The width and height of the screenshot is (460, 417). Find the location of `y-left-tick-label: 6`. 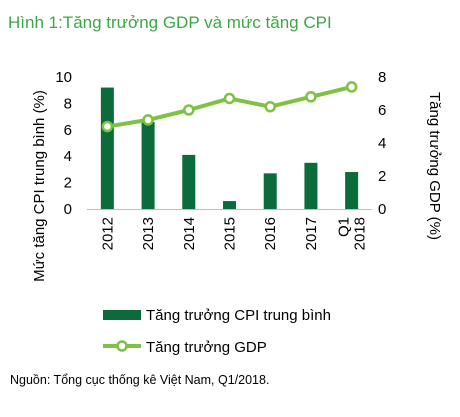

y-left-tick-label: 6 is located at coordinates (68, 130).